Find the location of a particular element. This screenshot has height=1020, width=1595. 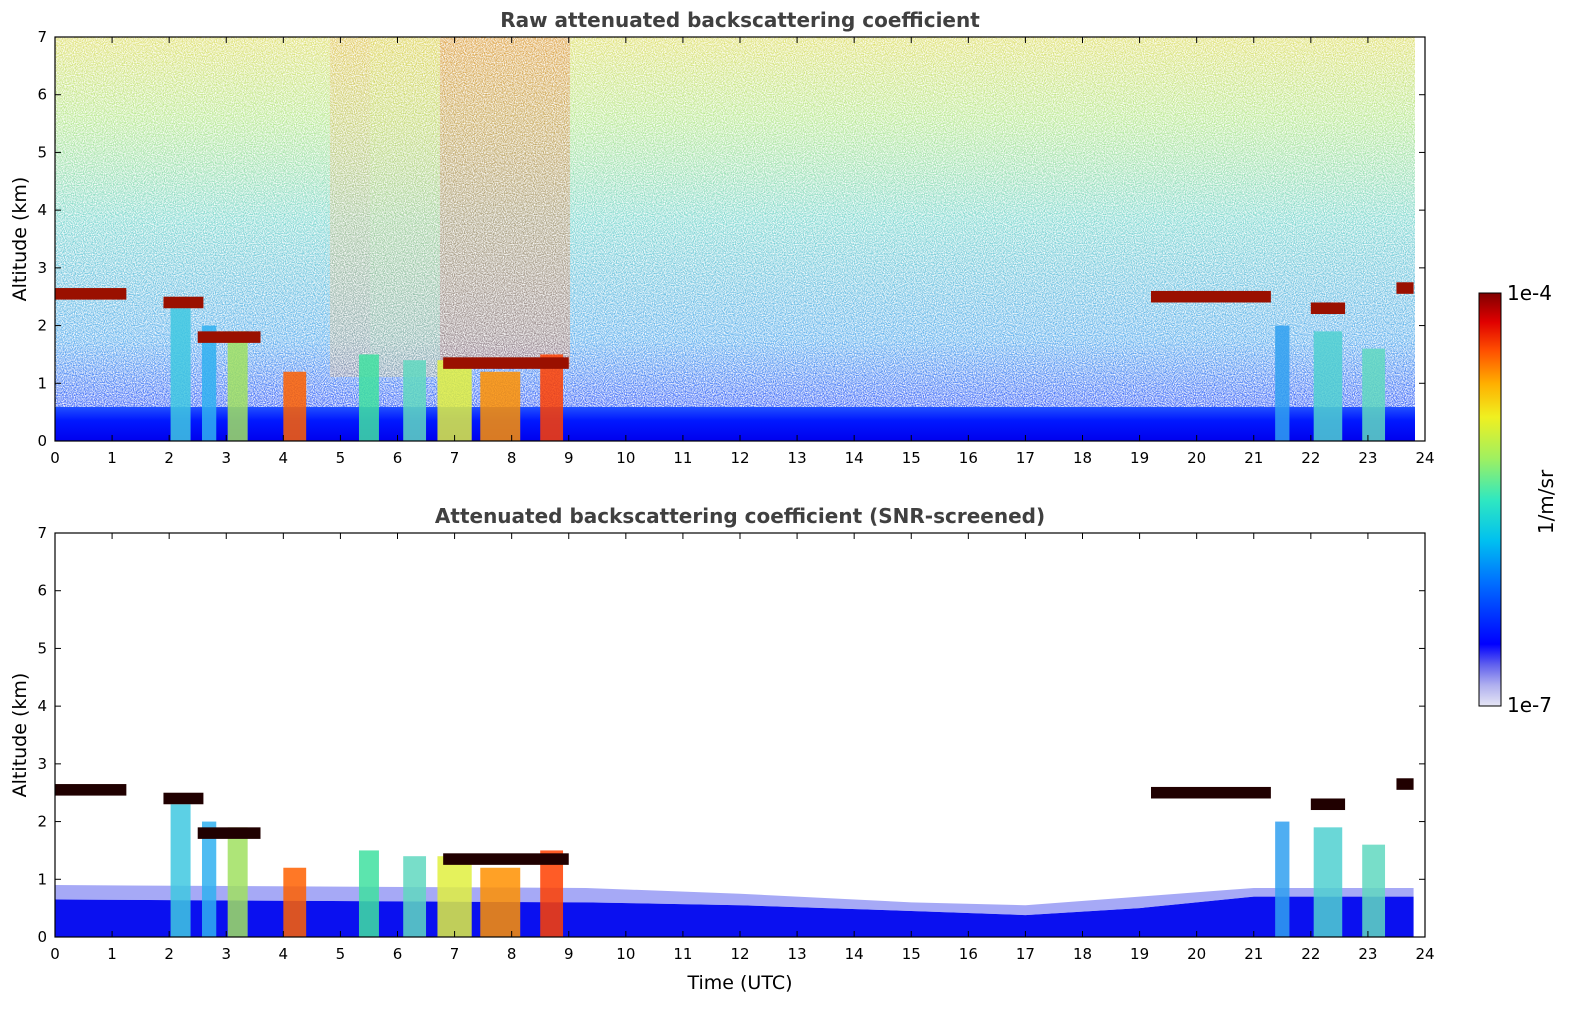

x-tick-label: 22 is located at coordinates (1310, 954).